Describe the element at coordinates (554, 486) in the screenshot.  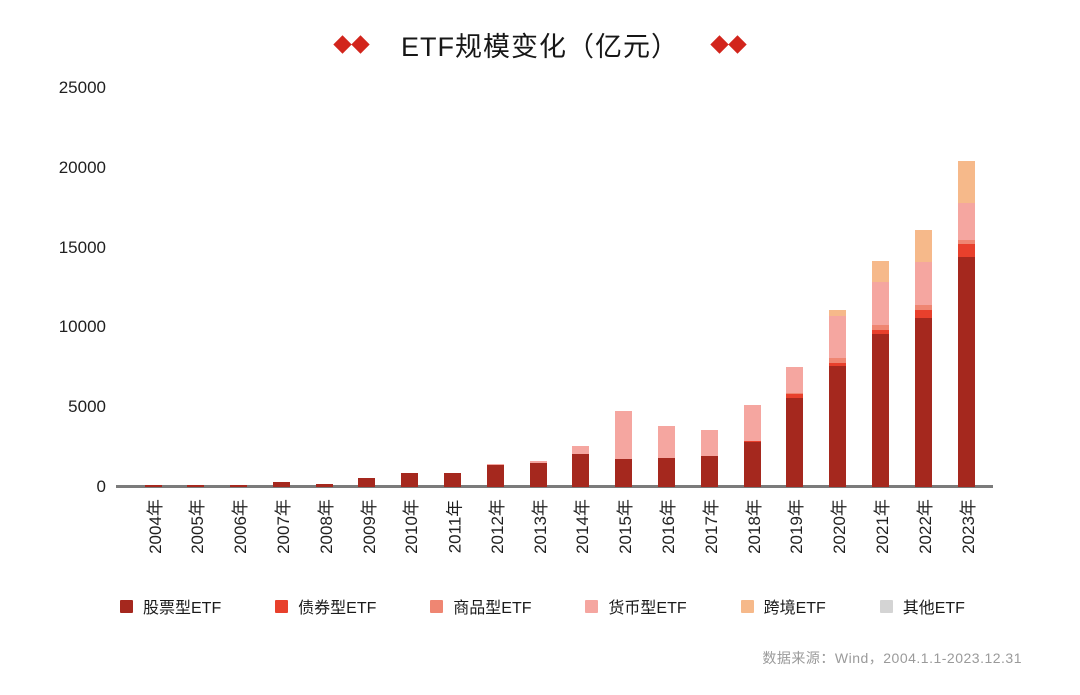
I see `x-axis-line` at that location.